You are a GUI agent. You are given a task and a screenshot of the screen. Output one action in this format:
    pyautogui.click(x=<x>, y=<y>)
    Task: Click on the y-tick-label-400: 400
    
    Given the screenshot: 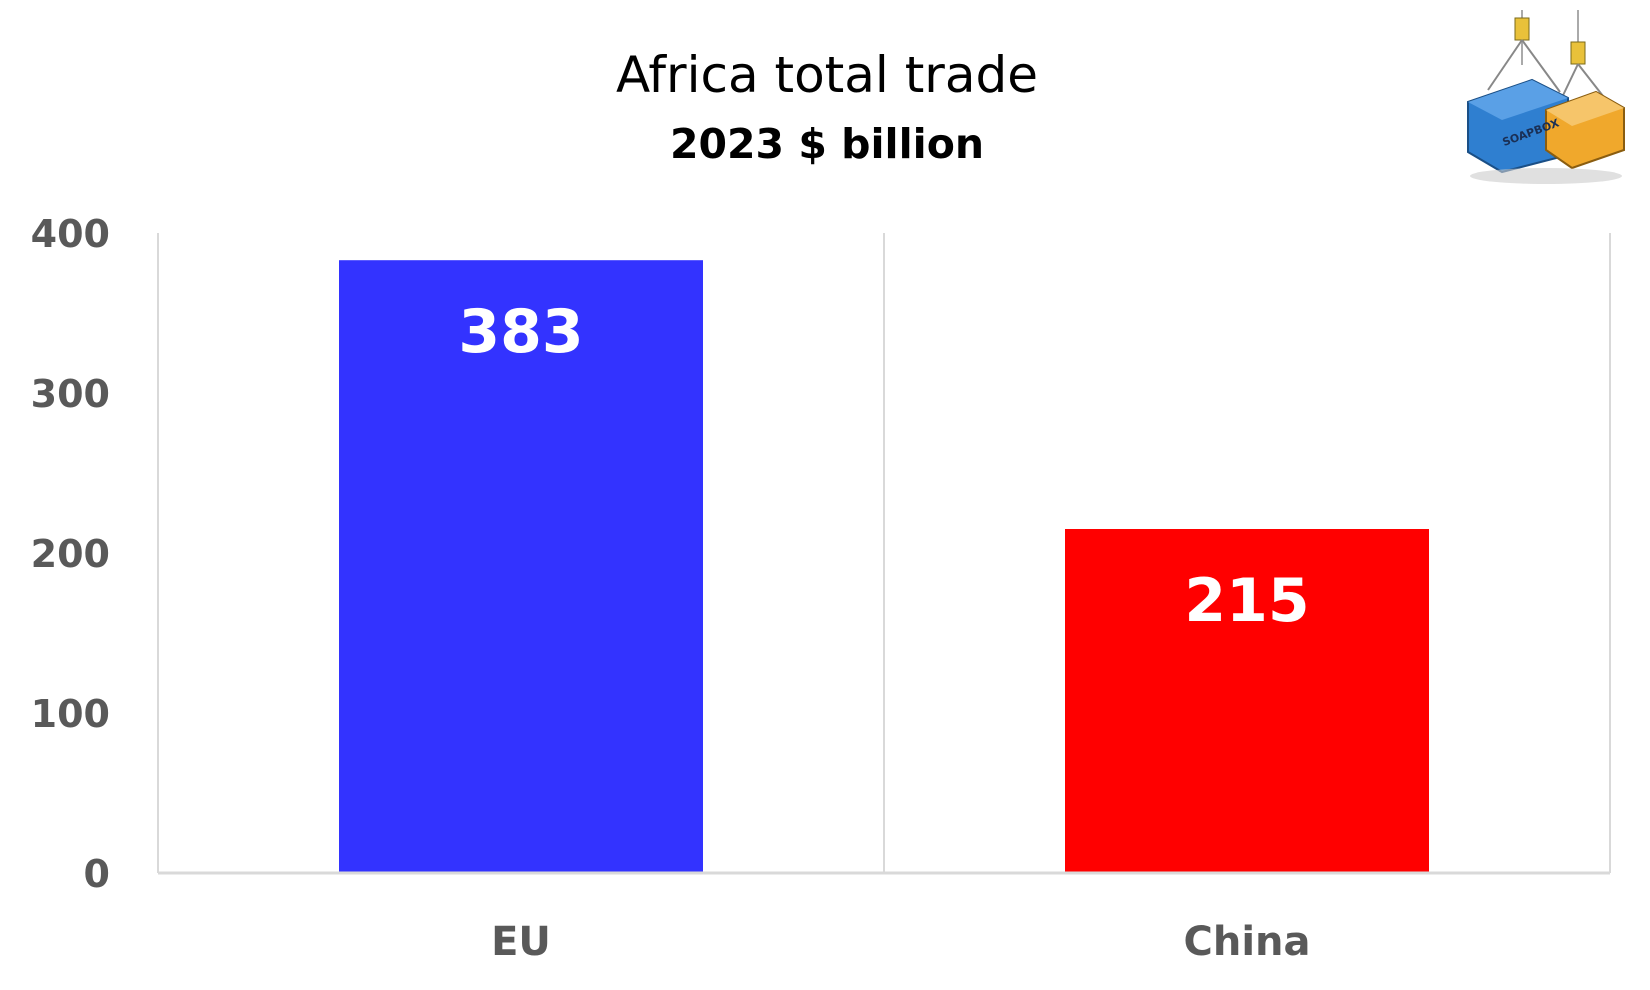 What is the action you would take?
    pyautogui.click(x=70, y=234)
    